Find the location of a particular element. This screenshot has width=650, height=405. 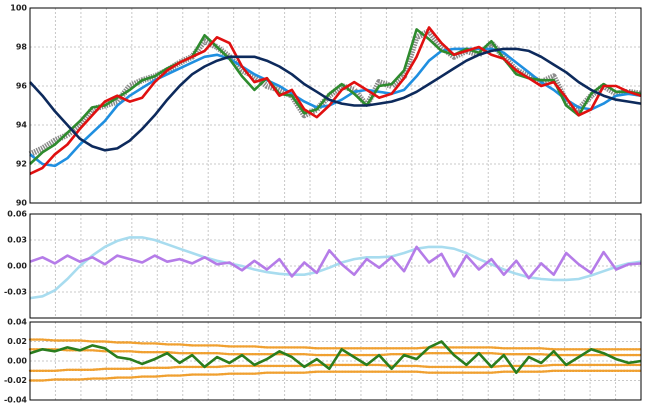

y-tick-label: 0.06 is located at coordinates (17, 214).